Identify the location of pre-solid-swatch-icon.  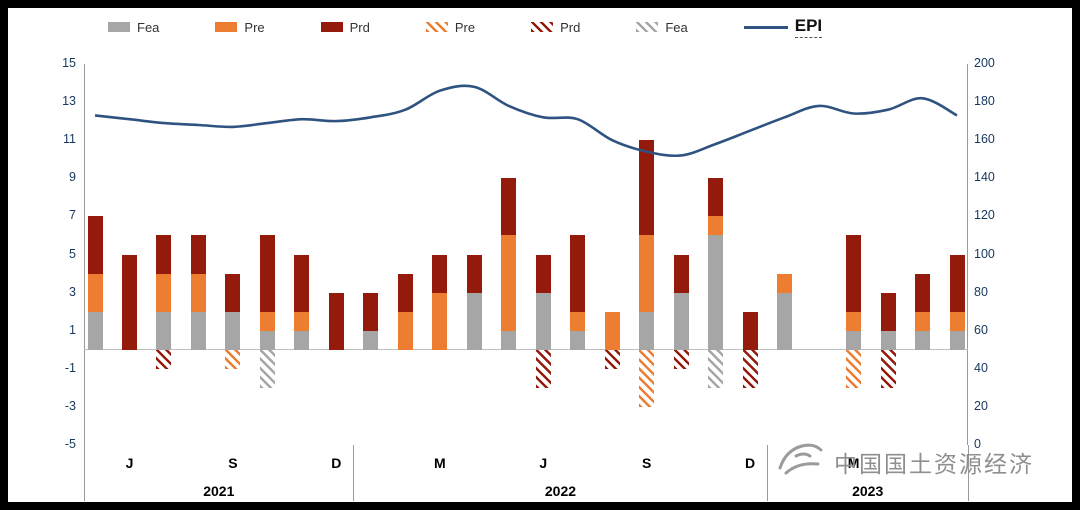
(226, 27).